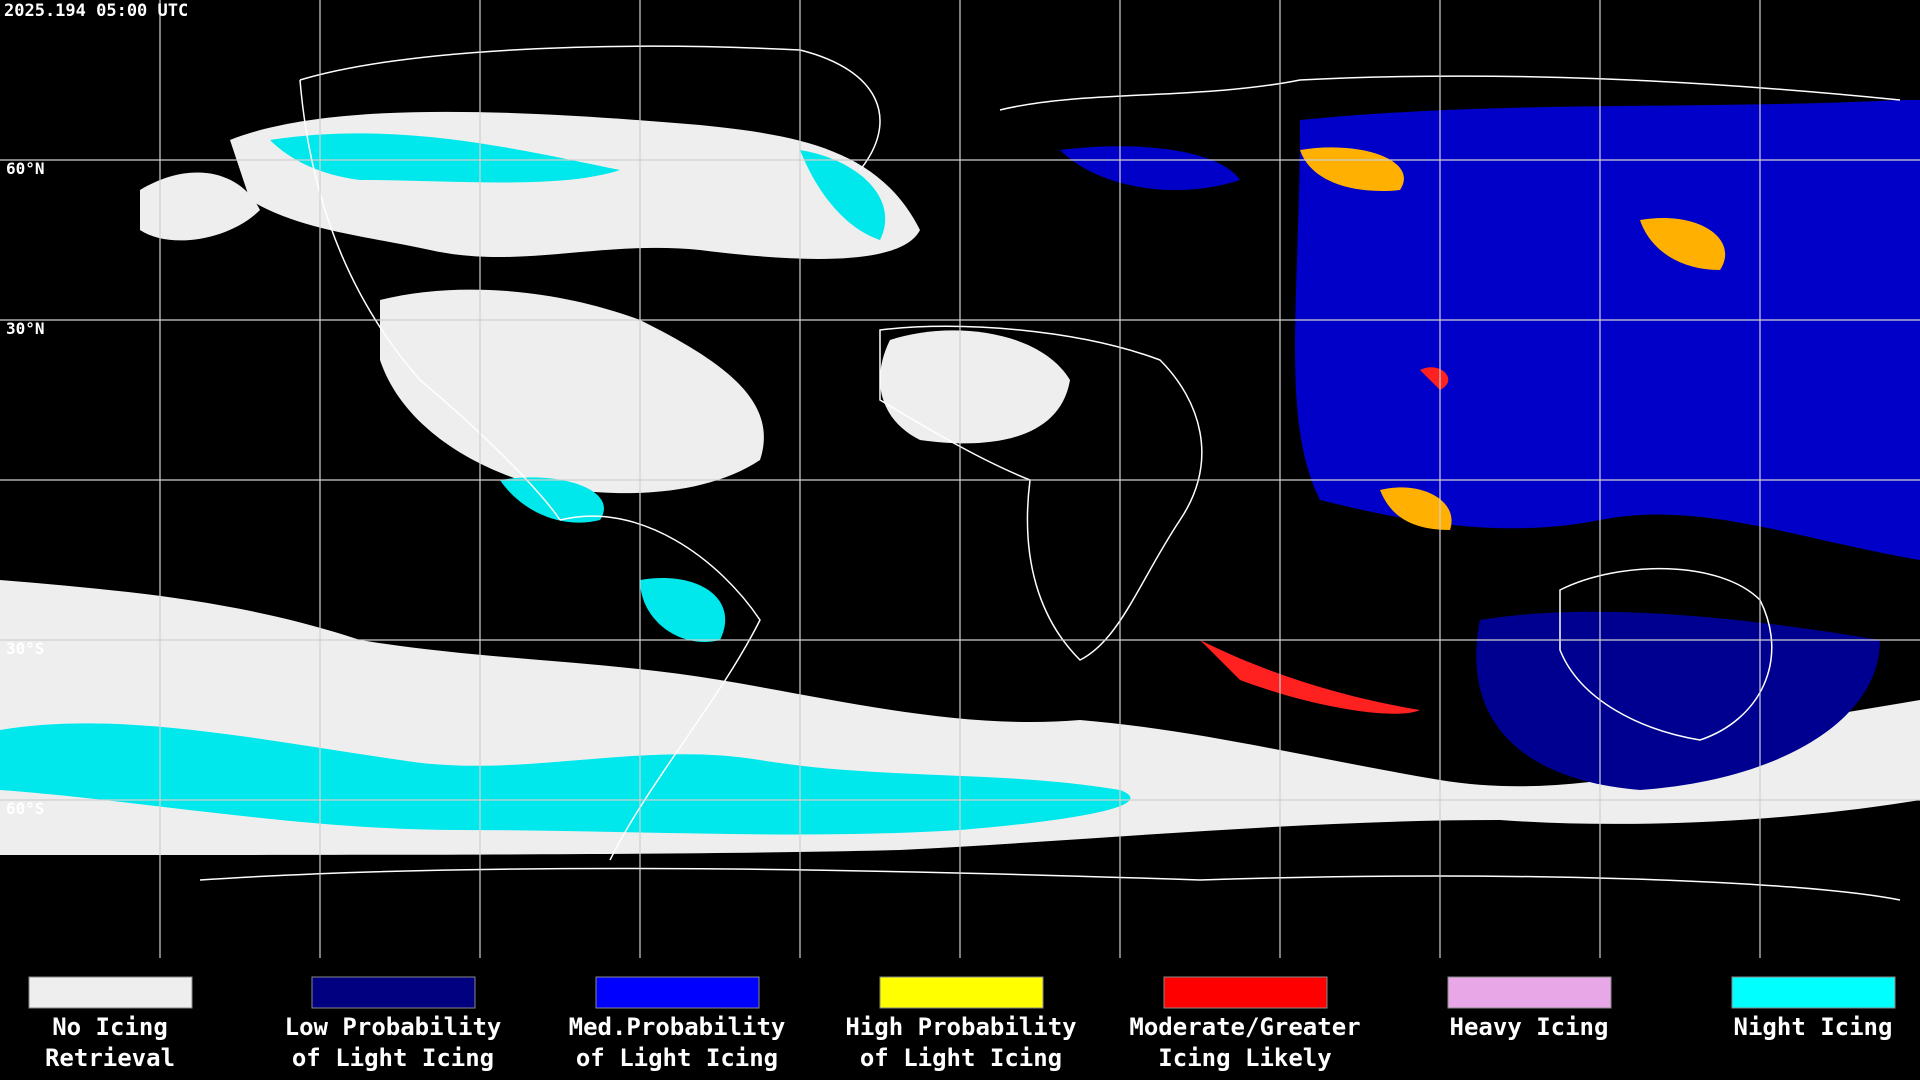 This screenshot has width=1920, height=1080. I want to click on icing-high, so click(1513, 339).